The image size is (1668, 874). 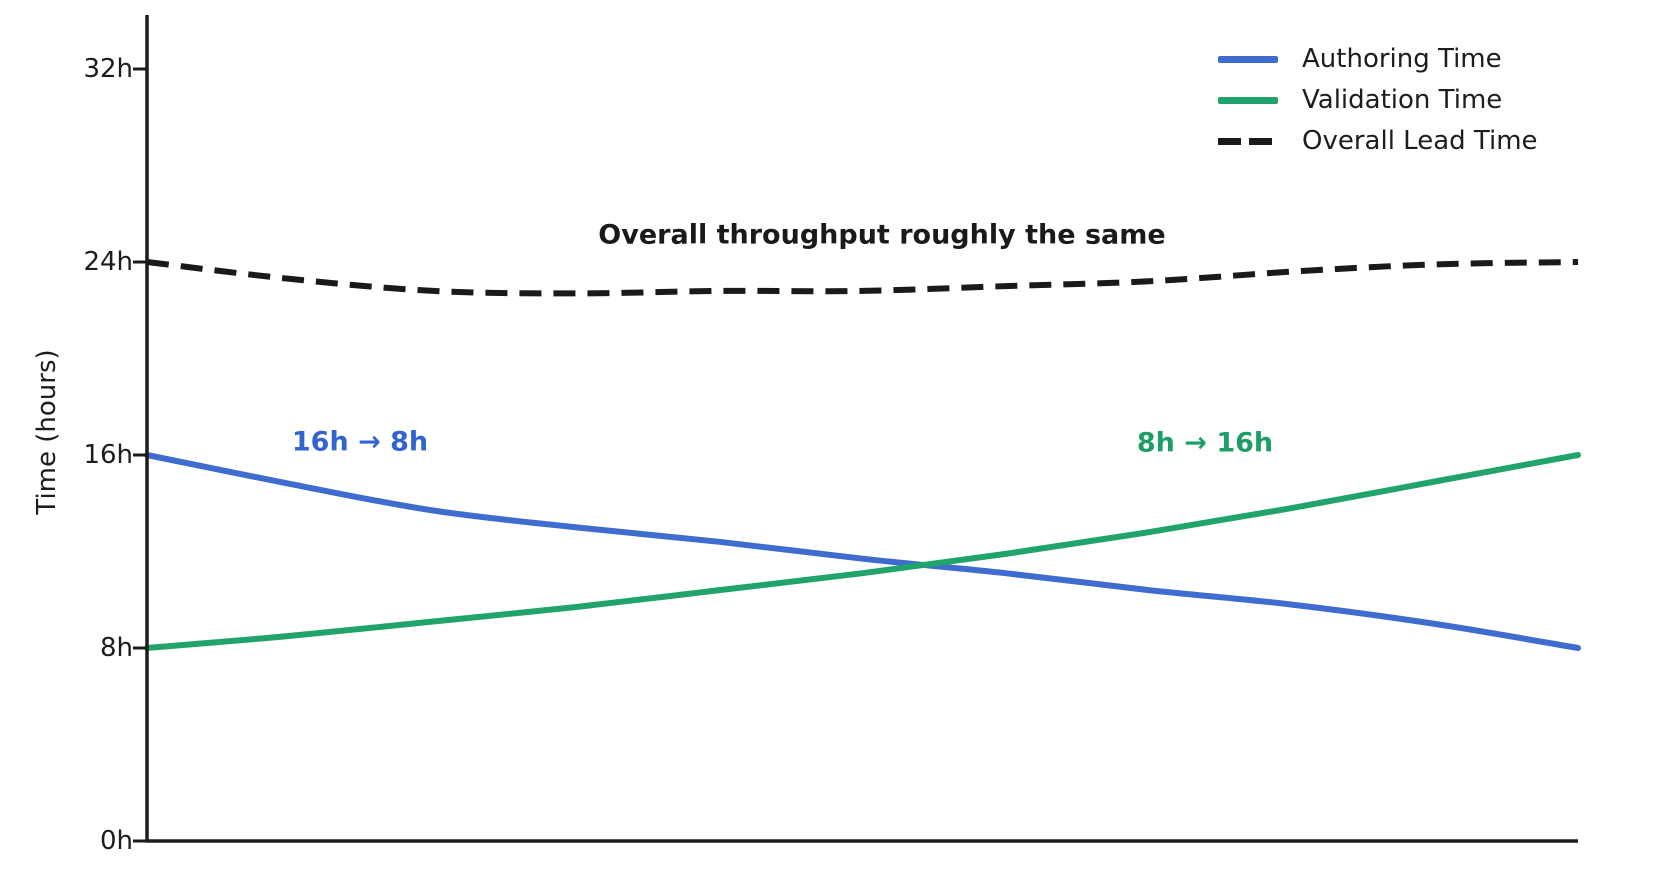 What do you see at coordinates (1248, 59) in the screenshot?
I see `legend-swatch-authoring` at bounding box center [1248, 59].